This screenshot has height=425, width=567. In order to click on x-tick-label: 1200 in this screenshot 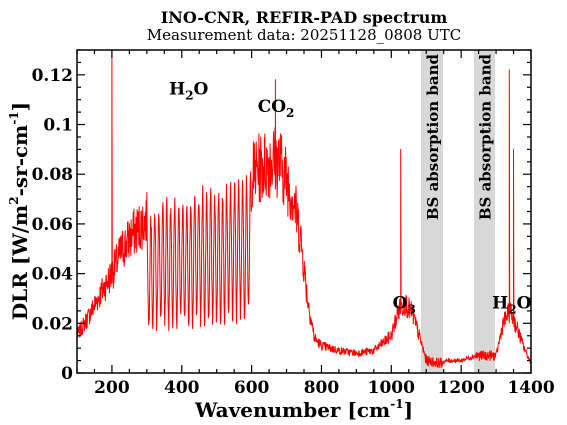, I will do `click(460, 388)`.